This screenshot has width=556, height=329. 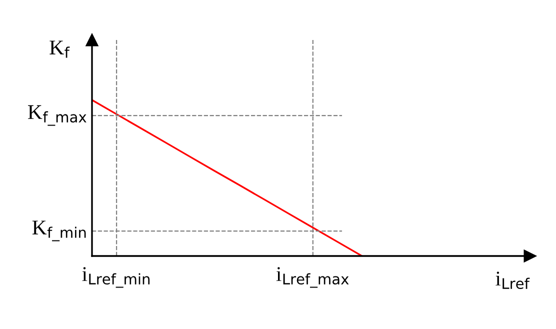 What do you see at coordinates (513, 281) in the screenshot?
I see `text: i$_{Lref}$` at bounding box center [513, 281].